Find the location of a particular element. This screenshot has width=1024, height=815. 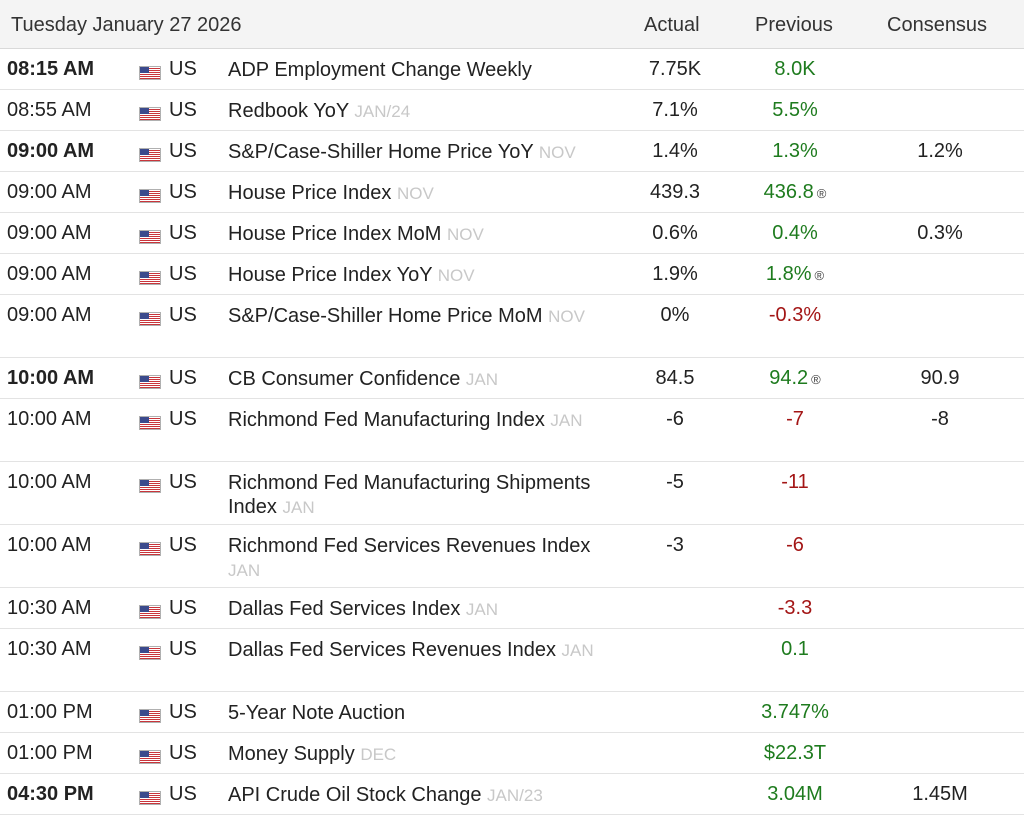

previous-value: $22.3T is located at coordinates (795, 753).